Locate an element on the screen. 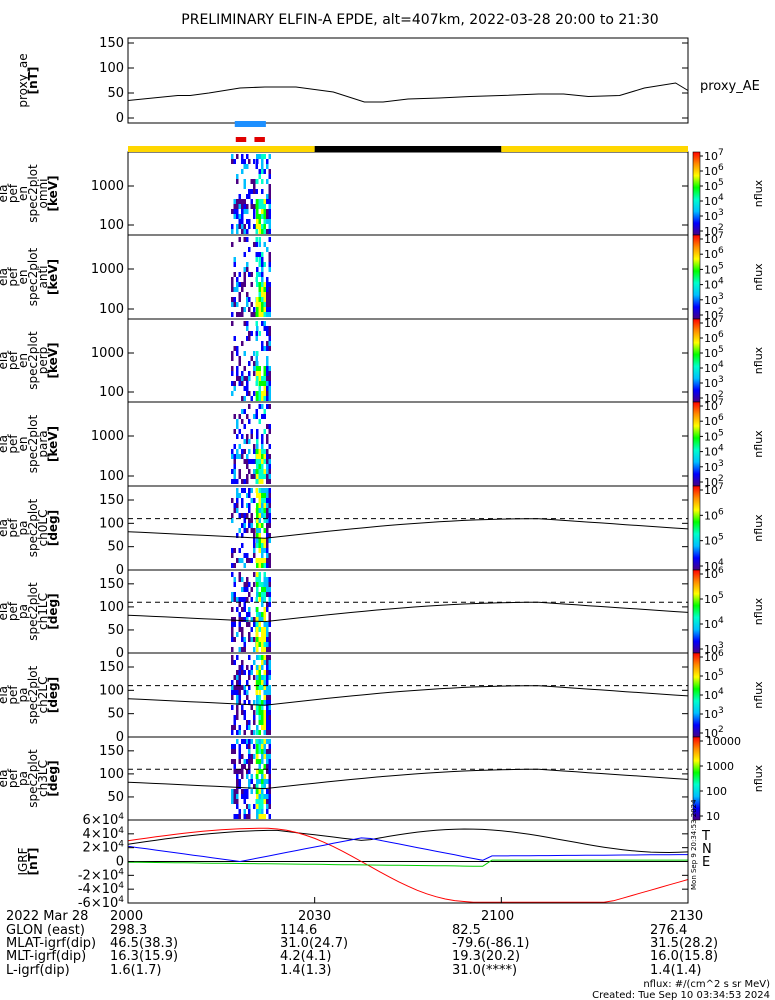 The height and width of the screenshot is (1000, 775). colorbar-tick-label: 10⁵ is located at coordinates (714, 598).